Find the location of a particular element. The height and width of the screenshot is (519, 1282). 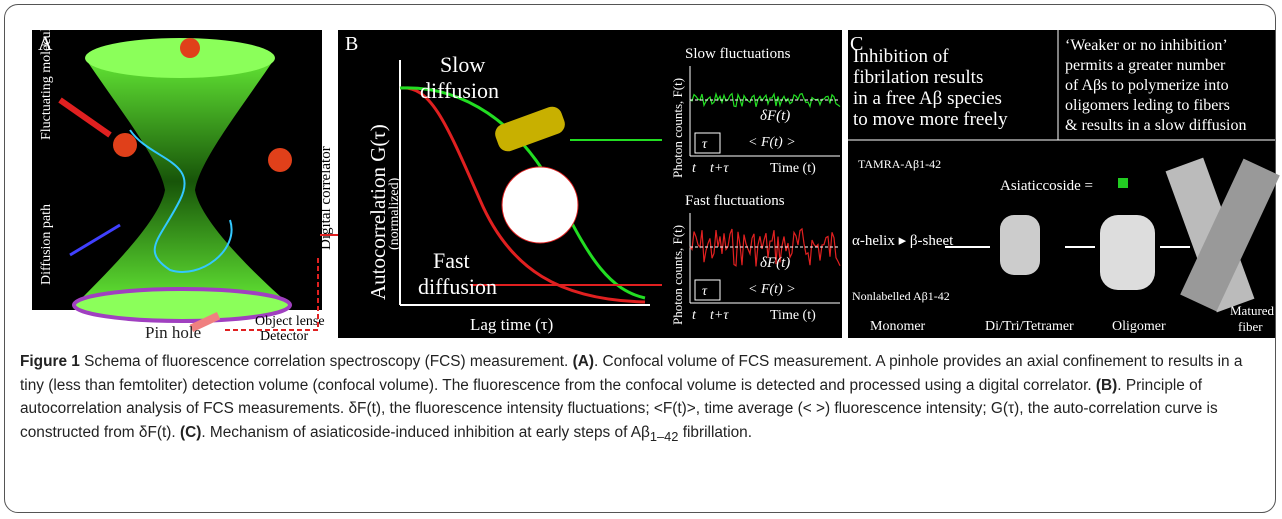

panel-text: ‘Weaker or no inhibition’ is located at coordinates (1146, 45).